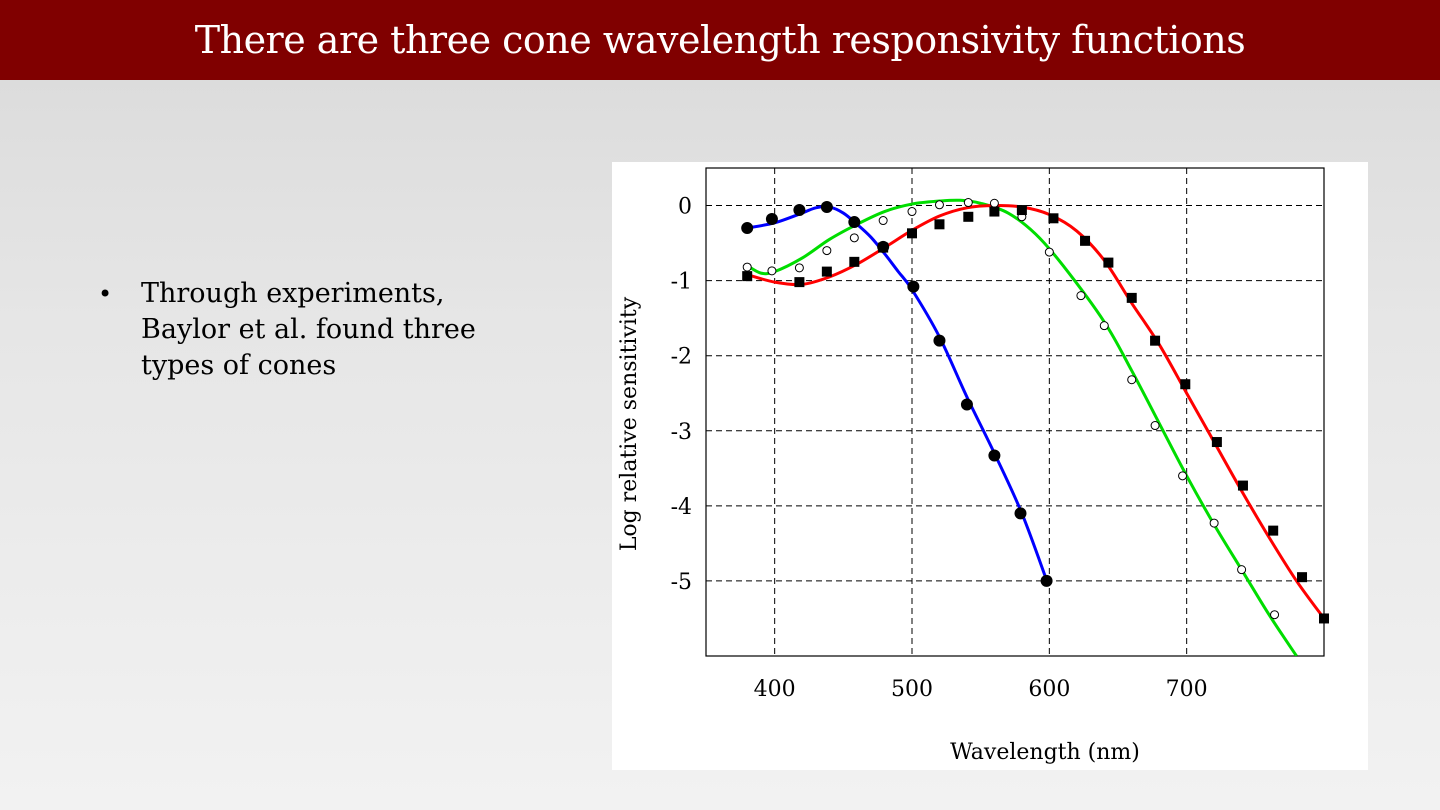 The width and height of the screenshot is (1440, 810). What do you see at coordinates (681, 282) in the screenshot?
I see `y-tick-label: -1` at bounding box center [681, 282].